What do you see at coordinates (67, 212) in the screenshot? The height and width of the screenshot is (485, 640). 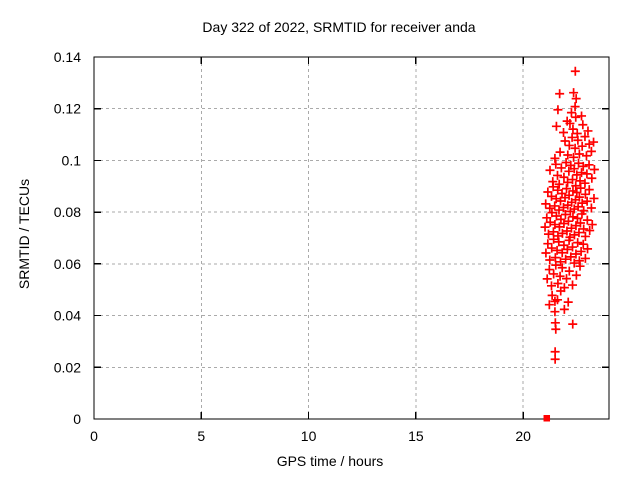 I see `y-tick-label: 0.08` at bounding box center [67, 212].